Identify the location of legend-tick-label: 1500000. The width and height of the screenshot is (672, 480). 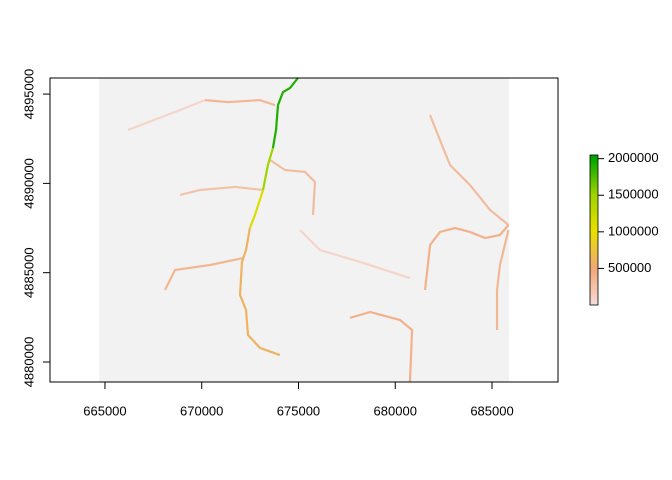
(633, 194).